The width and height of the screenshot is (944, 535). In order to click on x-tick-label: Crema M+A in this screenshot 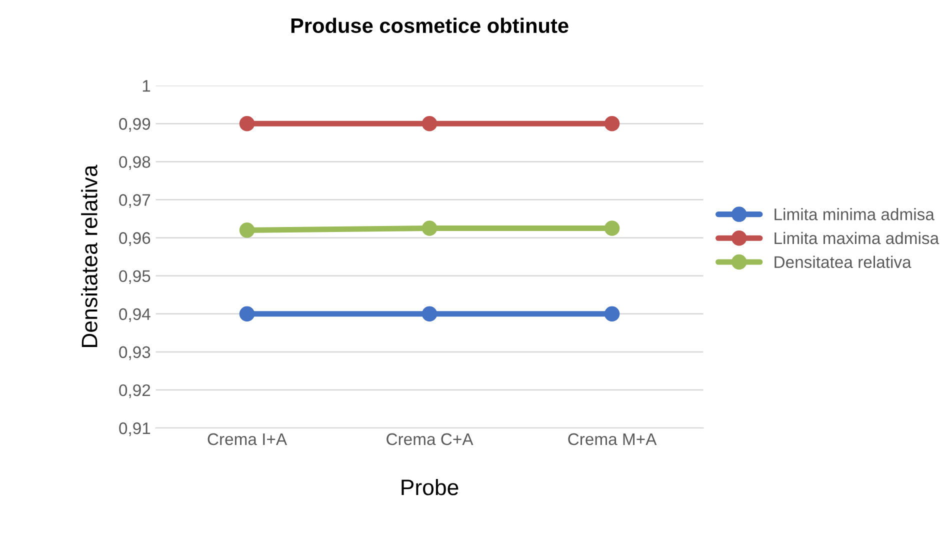, I will do `click(612, 439)`.